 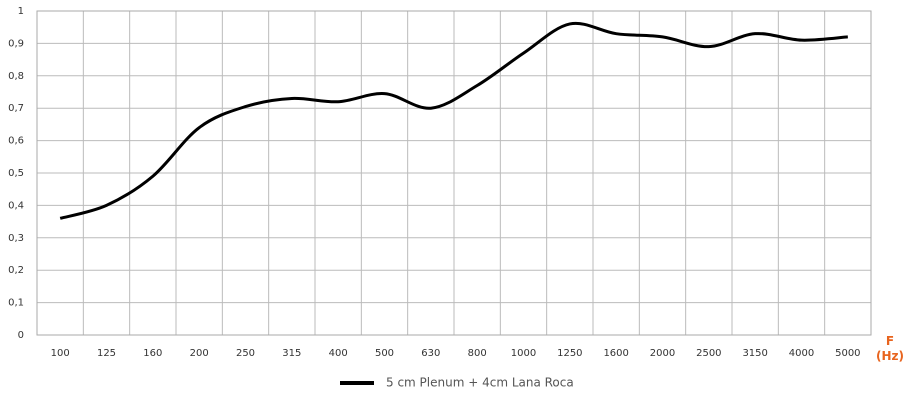 I want to click on y-tick-label: 0,6, so click(x=16, y=141).